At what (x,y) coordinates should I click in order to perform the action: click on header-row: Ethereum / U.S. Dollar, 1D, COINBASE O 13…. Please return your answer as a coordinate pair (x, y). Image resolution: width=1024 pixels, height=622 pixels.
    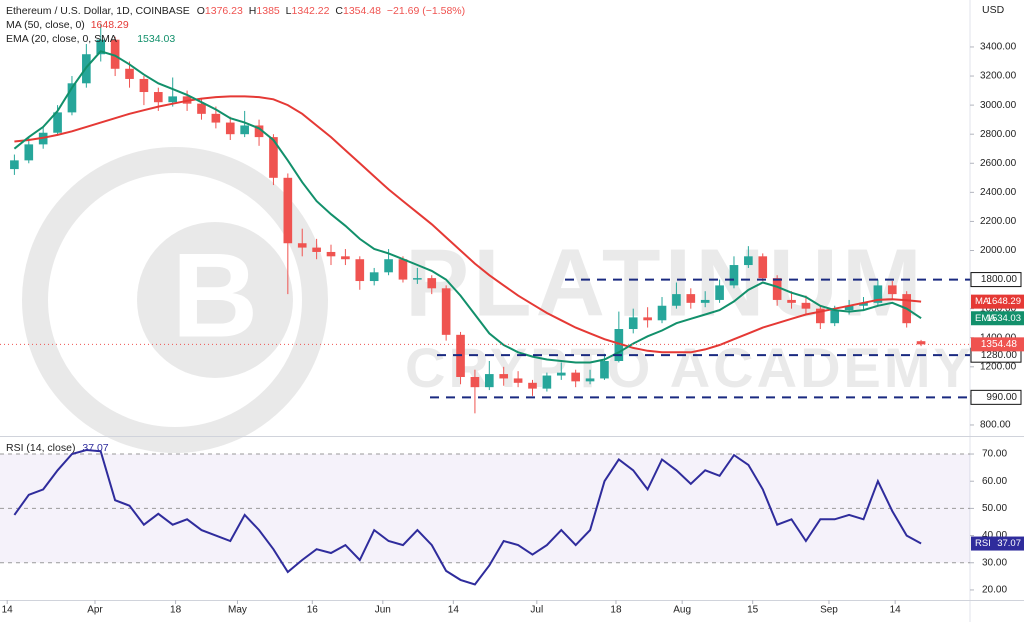
    Looking at the image, I should click on (235, 11).